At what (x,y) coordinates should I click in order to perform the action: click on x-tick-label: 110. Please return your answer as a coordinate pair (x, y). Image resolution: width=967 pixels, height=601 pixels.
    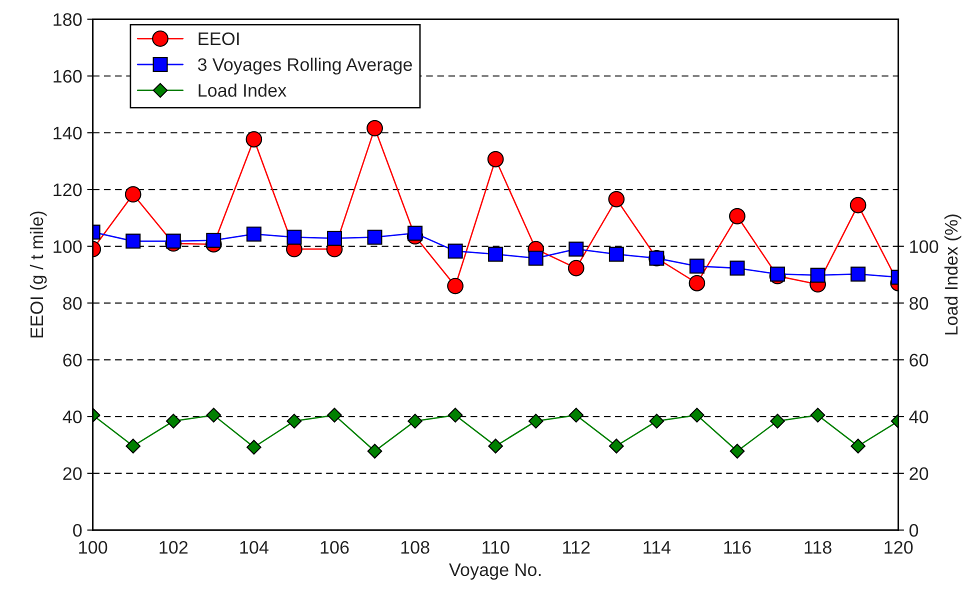
    Looking at the image, I should click on (496, 547).